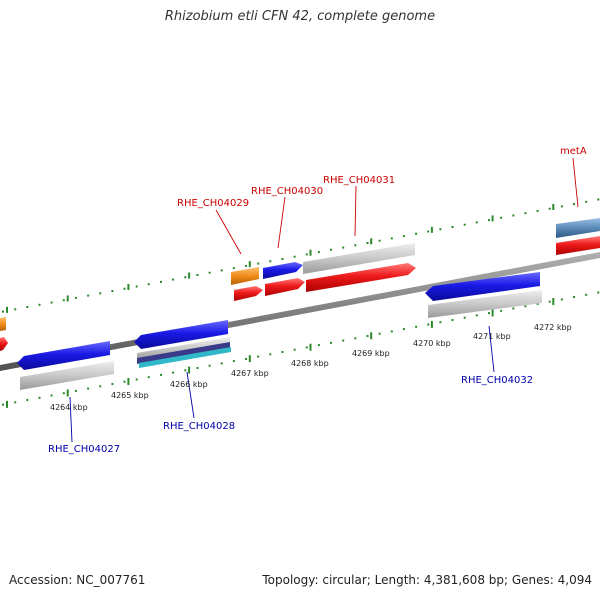 This screenshot has width=600, height=600. What do you see at coordinates (553, 327) in the screenshot?
I see `kbp-label-4272: 4272 kbp` at bounding box center [553, 327].